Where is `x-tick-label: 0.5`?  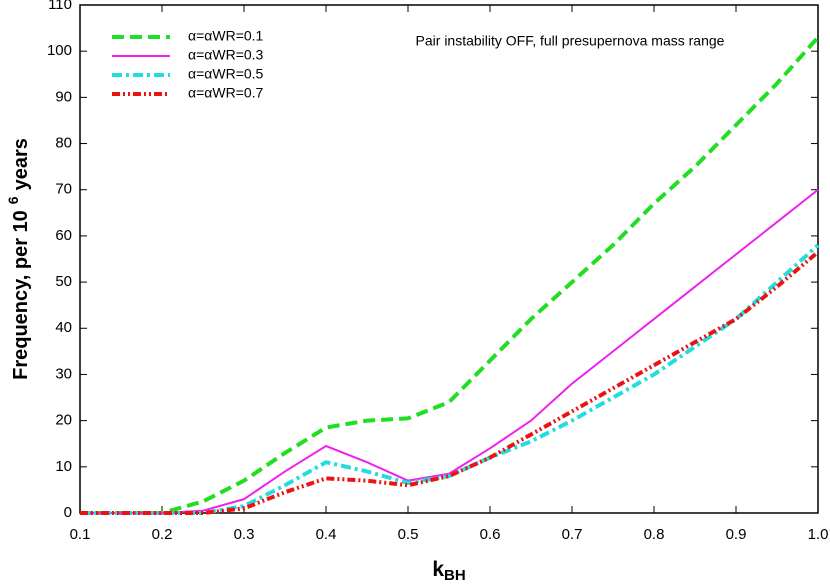
x-tick-label: 0.5 is located at coordinates (408, 534).